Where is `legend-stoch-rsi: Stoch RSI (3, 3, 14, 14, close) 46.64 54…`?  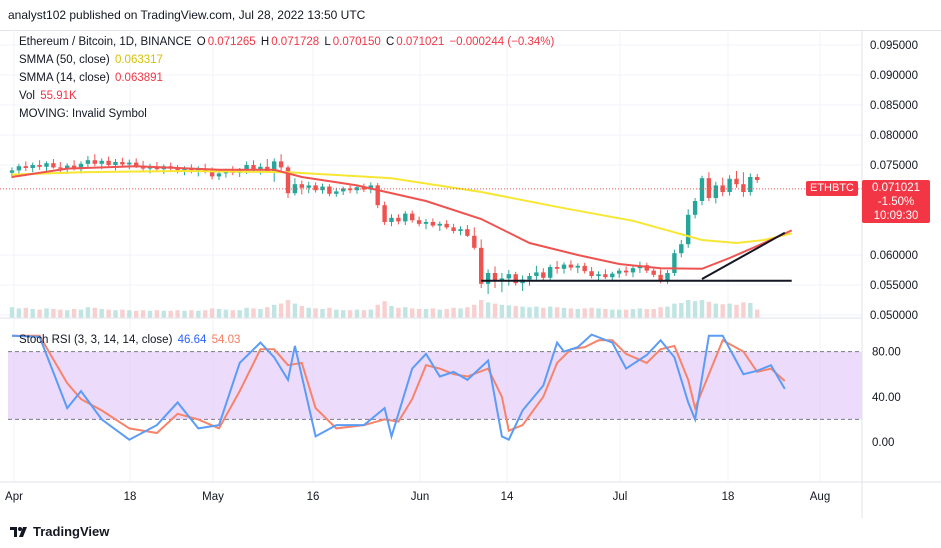 legend-stoch-rsi: Stoch RSI (3, 3, 14, 14, close) 46.64 54… is located at coordinates (130, 340).